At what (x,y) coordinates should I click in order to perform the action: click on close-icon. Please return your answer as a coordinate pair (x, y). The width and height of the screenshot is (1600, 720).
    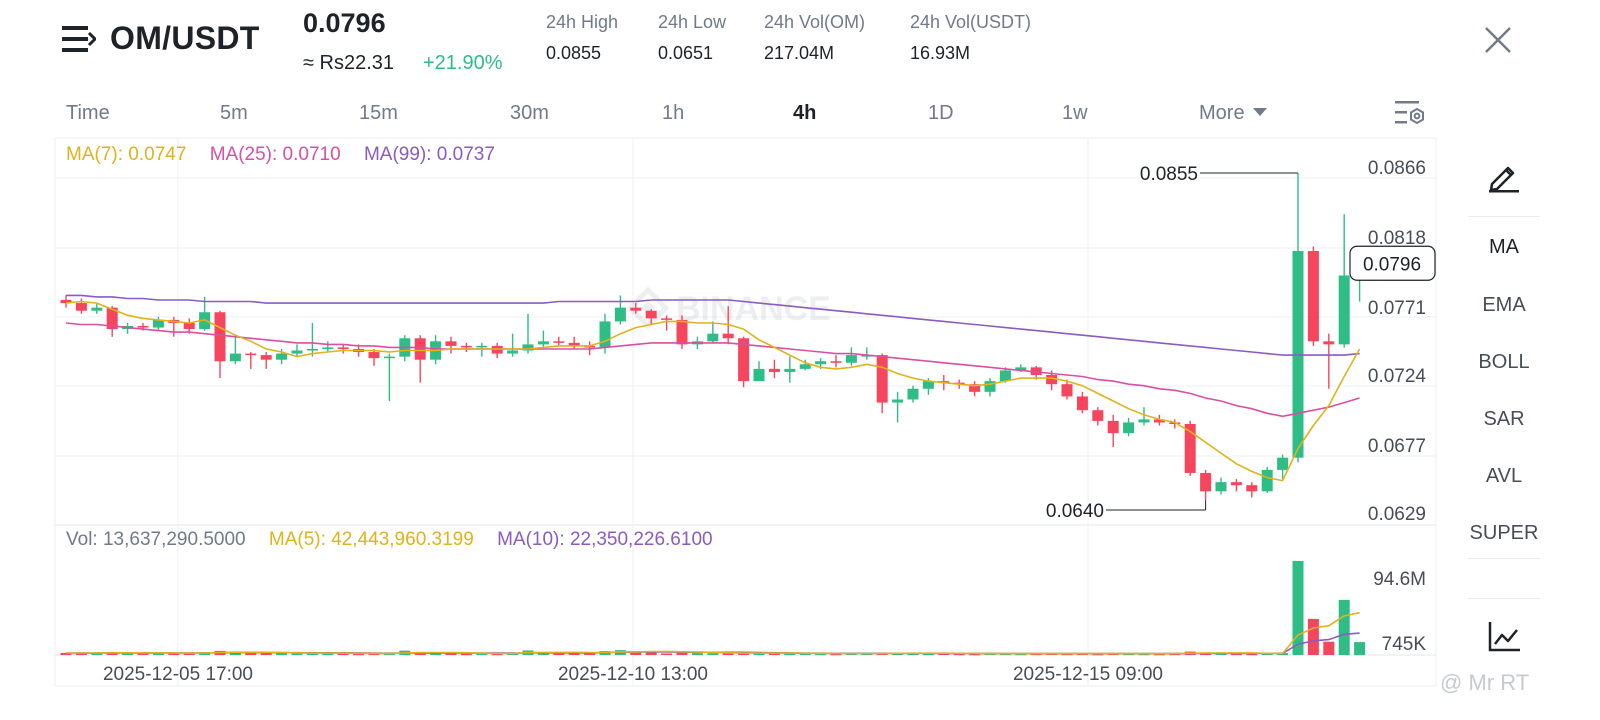
    Looking at the image, I should click on (1498, 40).